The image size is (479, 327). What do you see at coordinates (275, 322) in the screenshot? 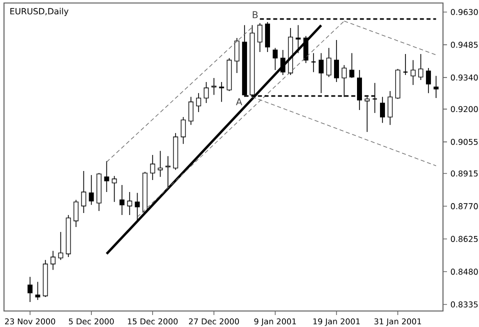
I see `x-tick-label: 9 Jan 2001` at bounding box center [275, 322].